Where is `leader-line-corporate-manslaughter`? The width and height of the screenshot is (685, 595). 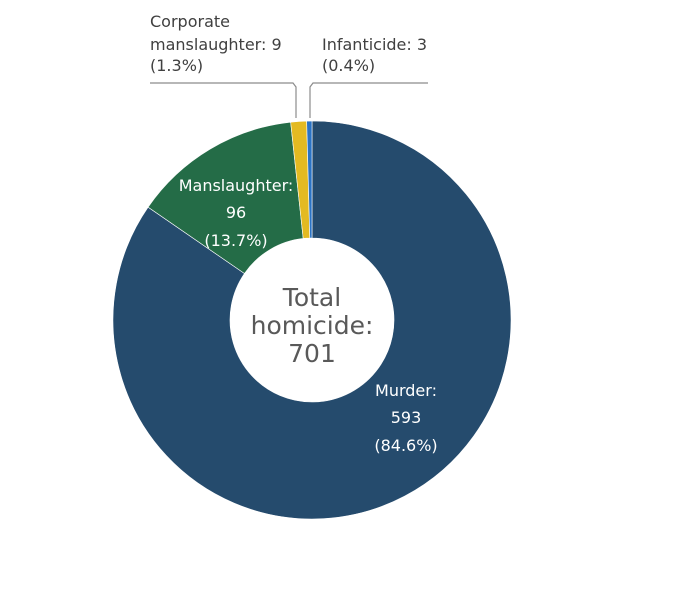 leader-line-corporate-manslaughter is located at coordinates (223, 100).